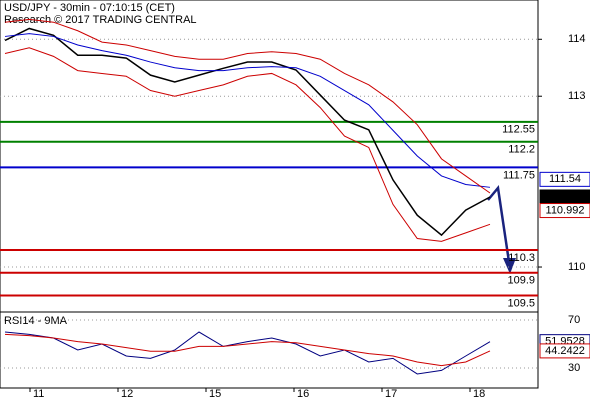 The image size is (590, 405). What do you see at coordinates (521, 281) in the screenshot?
I see `level-label: 109.9` at bounding box center [521, 281].